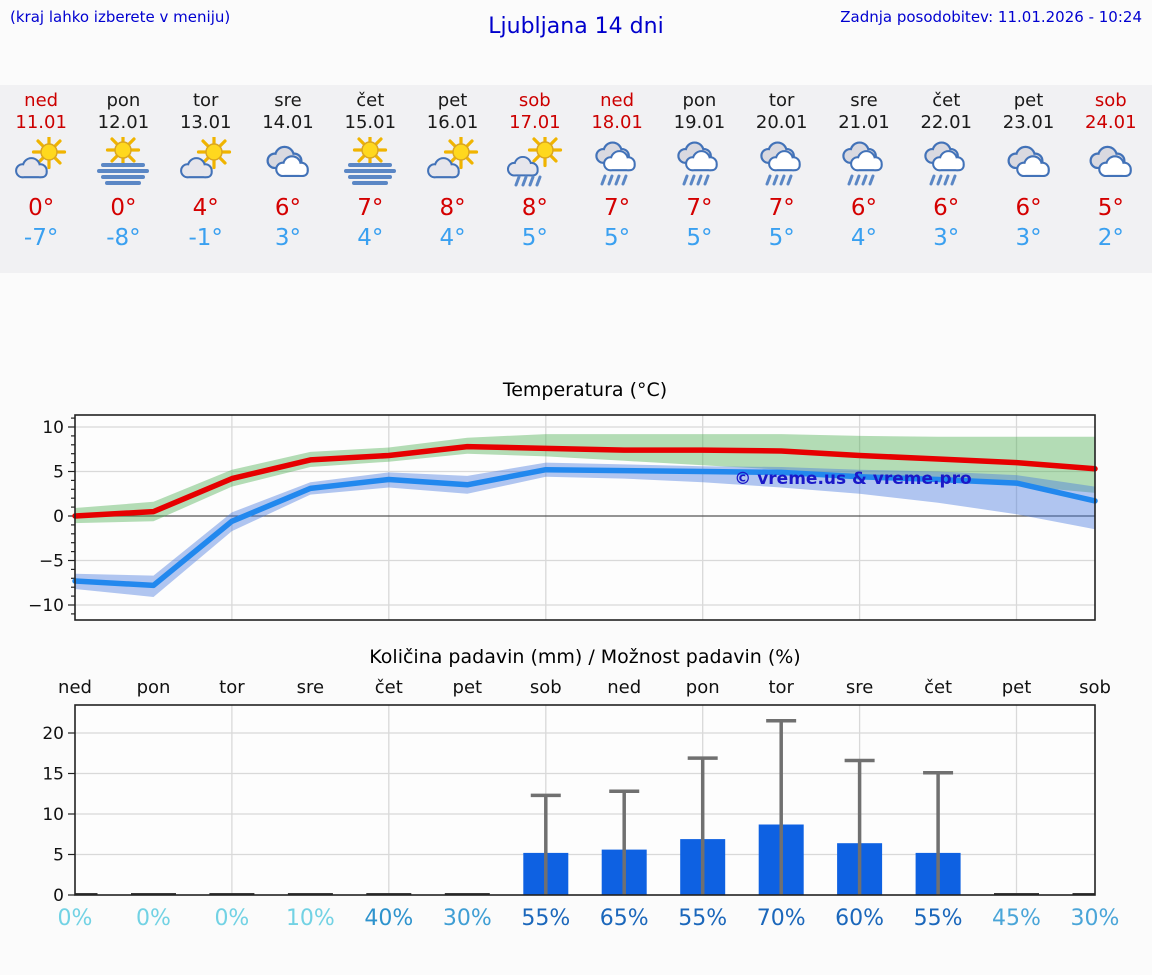 The image size is (1152, 975). Describe the element at coordinates (53, 734) in the screenshot. I see `precip-y-tick-label: 20` at that location.